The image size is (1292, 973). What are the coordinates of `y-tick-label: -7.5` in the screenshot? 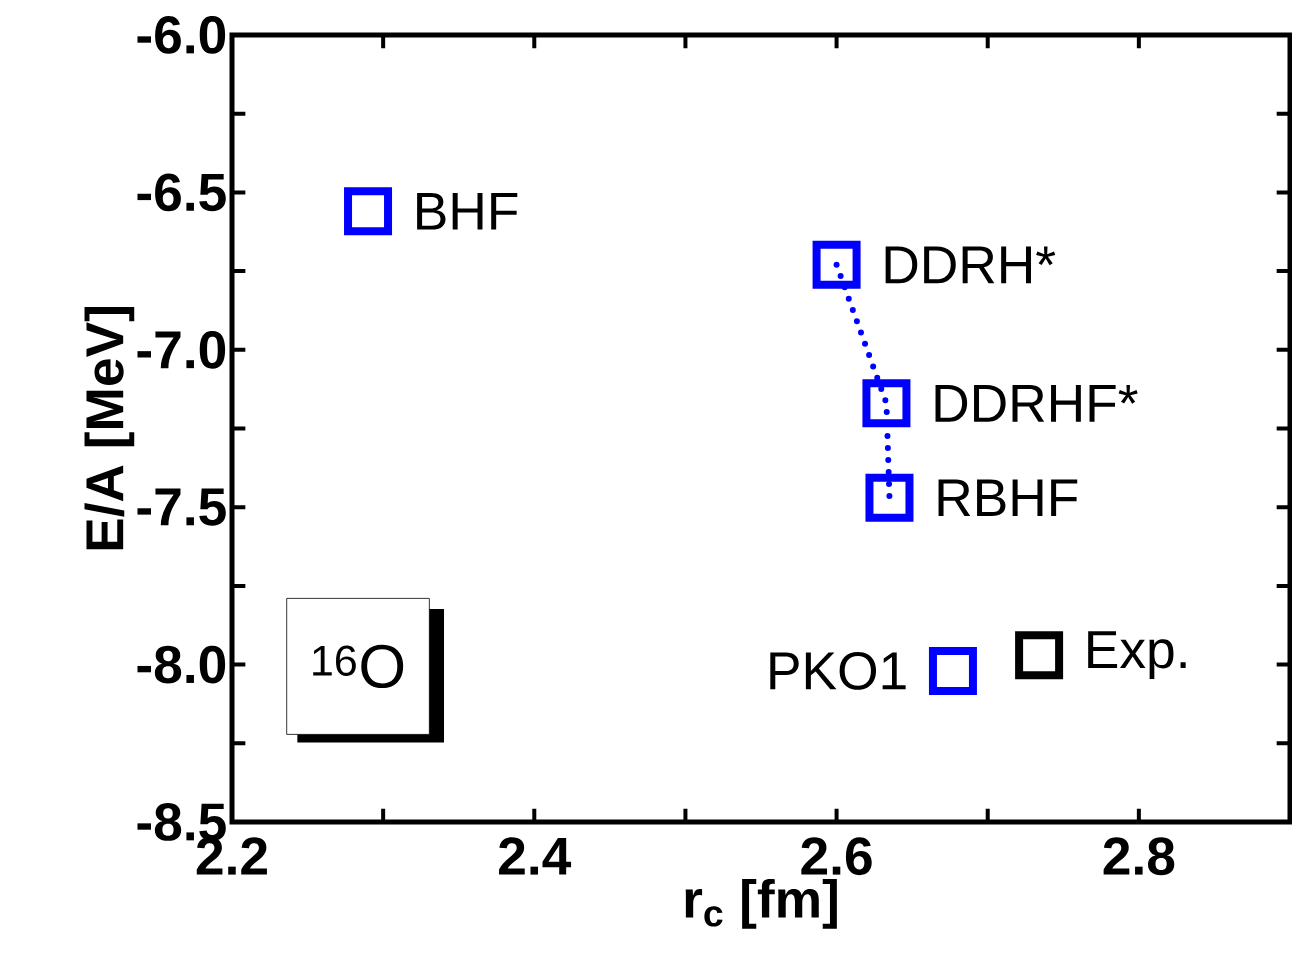 It's located at (181, 507).